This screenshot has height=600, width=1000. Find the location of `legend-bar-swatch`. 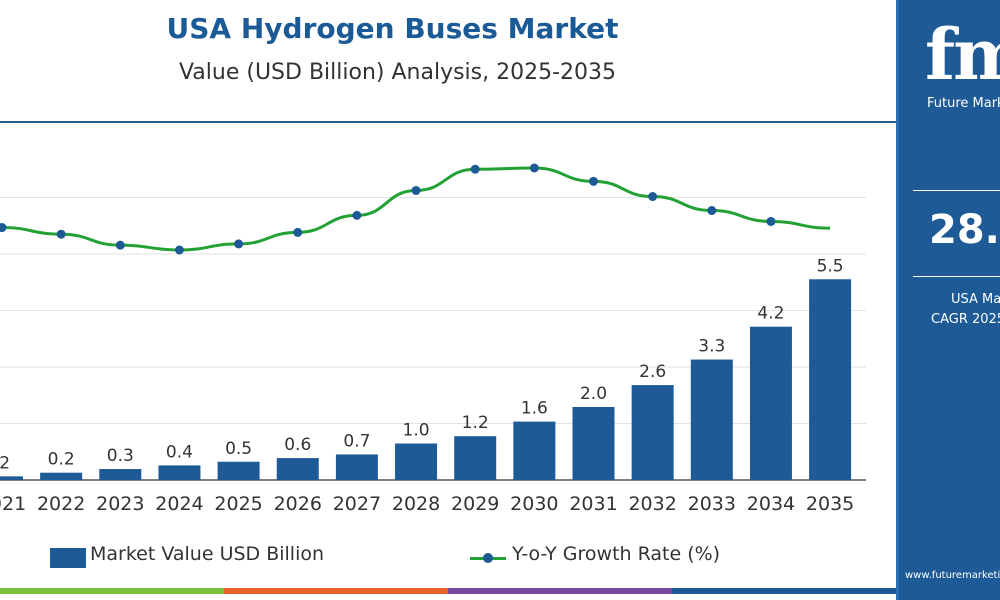

legend-bar-swatch is located at coordinates (68, 558).